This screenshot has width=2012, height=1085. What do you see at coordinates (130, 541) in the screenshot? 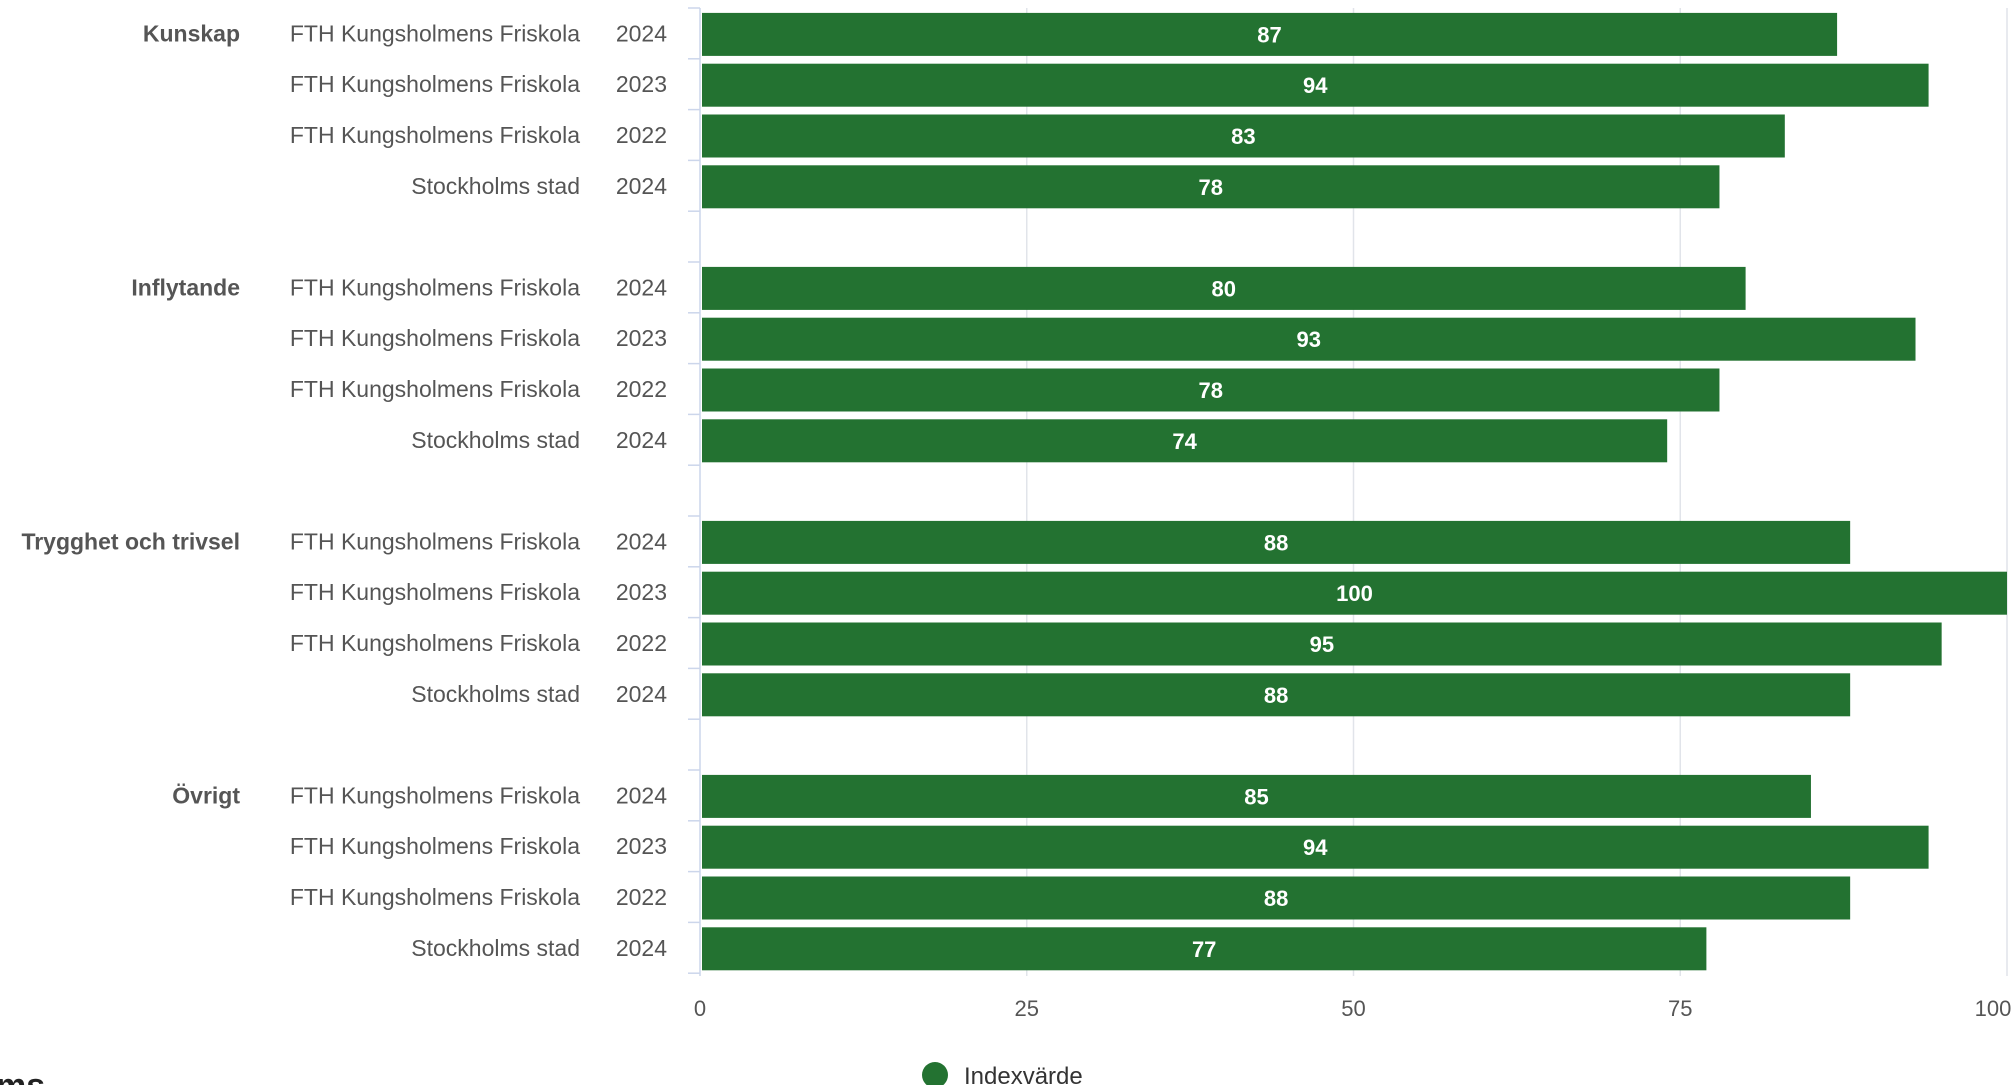
I see `category-label: Trygghet och trivsel` at bounding box center [130, 541].